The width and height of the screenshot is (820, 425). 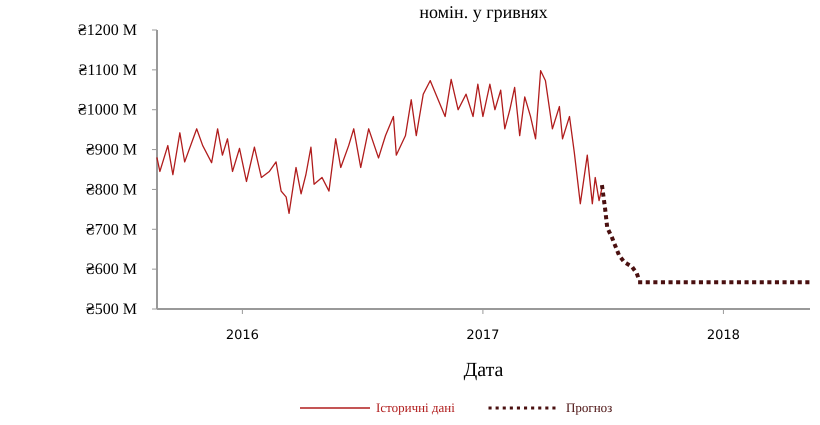 What do you see at coordinates (705, 234) in the screenshot?
I see `line-series` at bounding box center [705, 234].